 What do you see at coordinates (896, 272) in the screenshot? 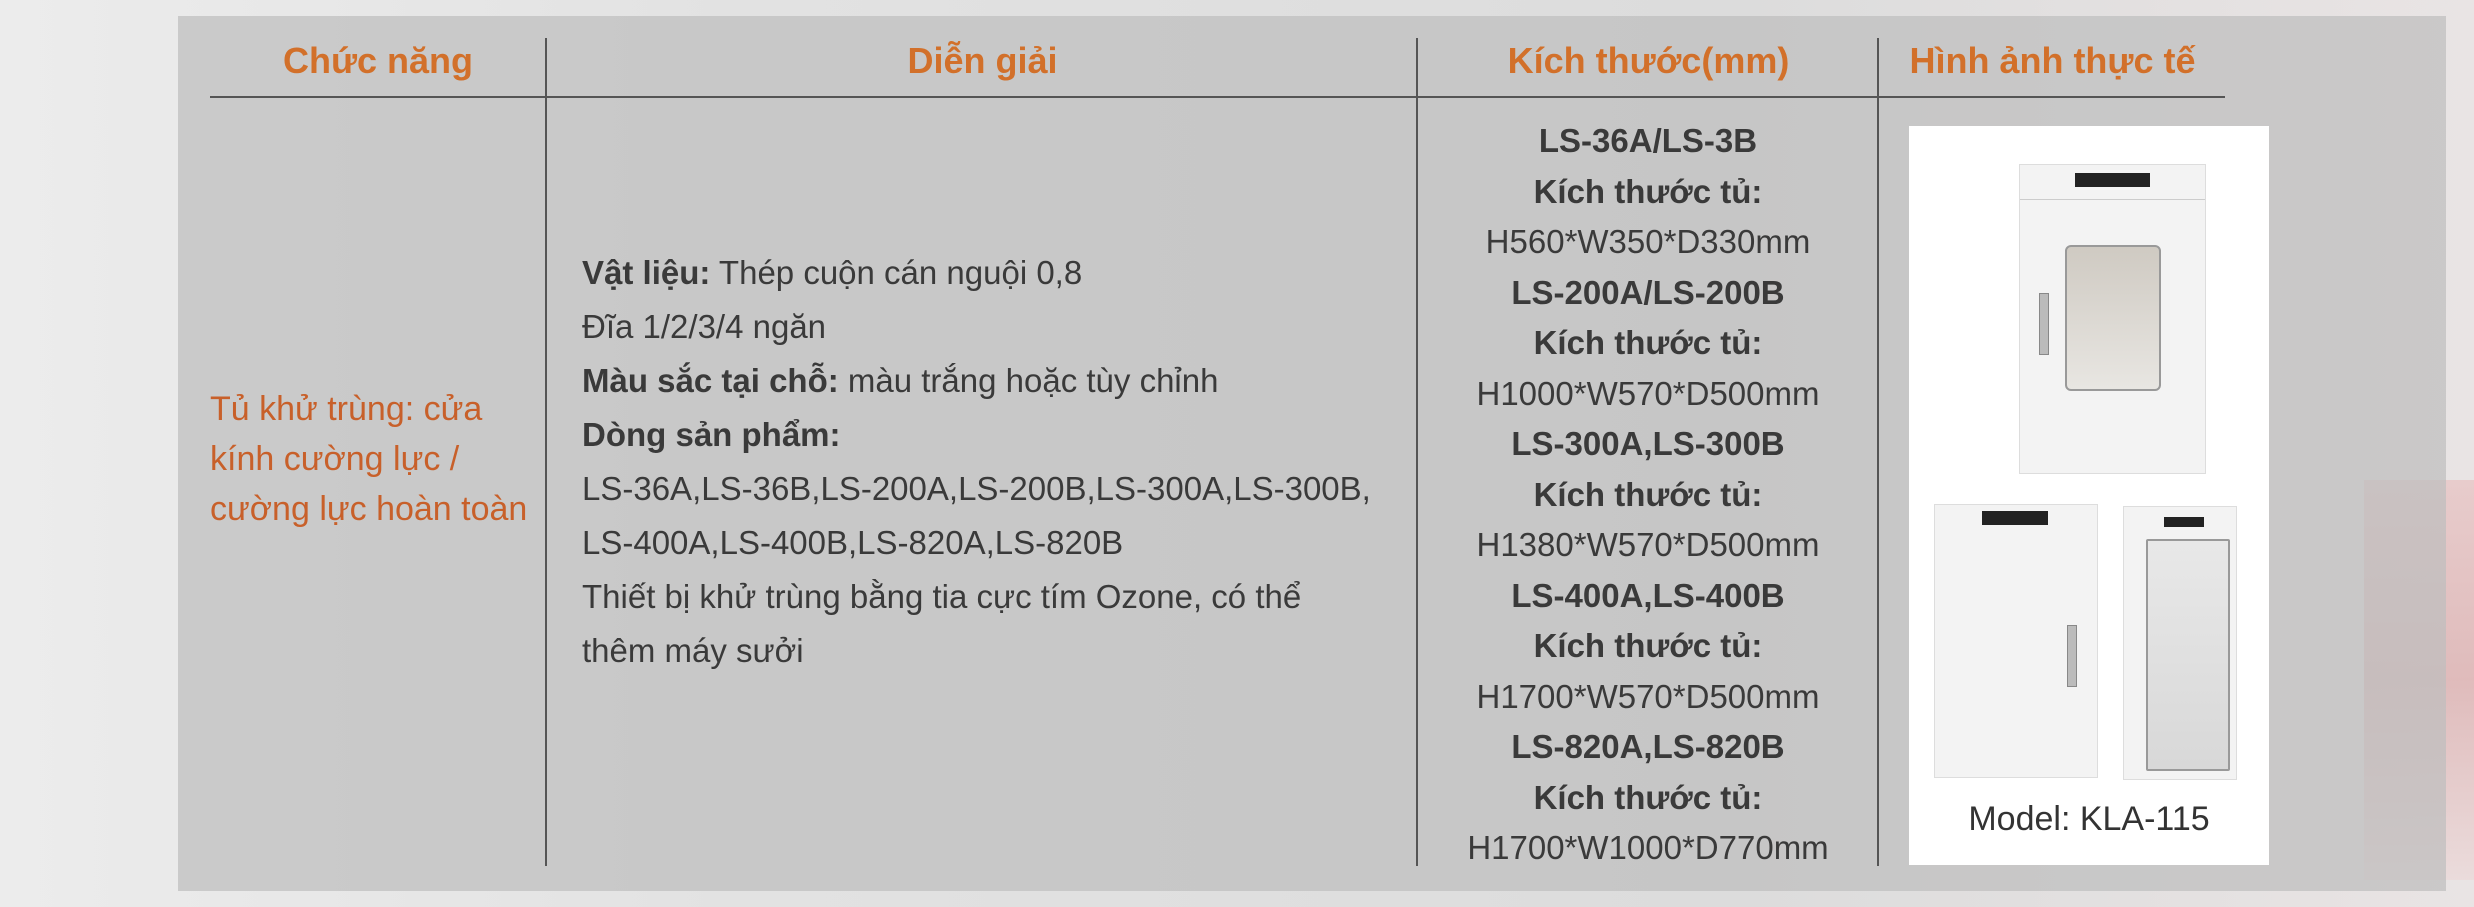
I see `material-value: Thép cuộn cán nguội 0,8` at bounding box center [896, 272].